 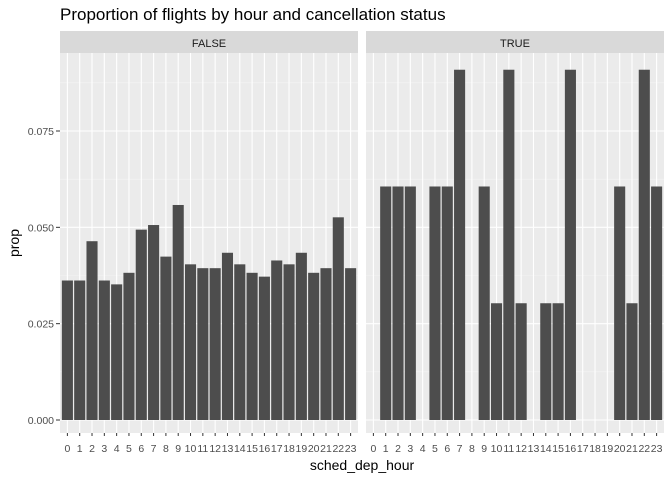 I want to click on y-tick-label: 0.025, so click(x=41, y=325).